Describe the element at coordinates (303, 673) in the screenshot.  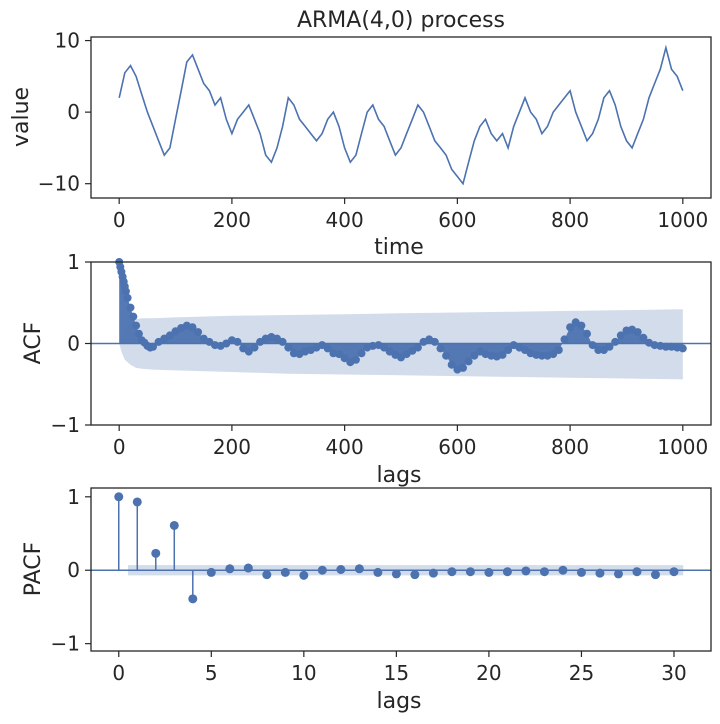
I see `pacf-x-tick-label: 10` at that location.